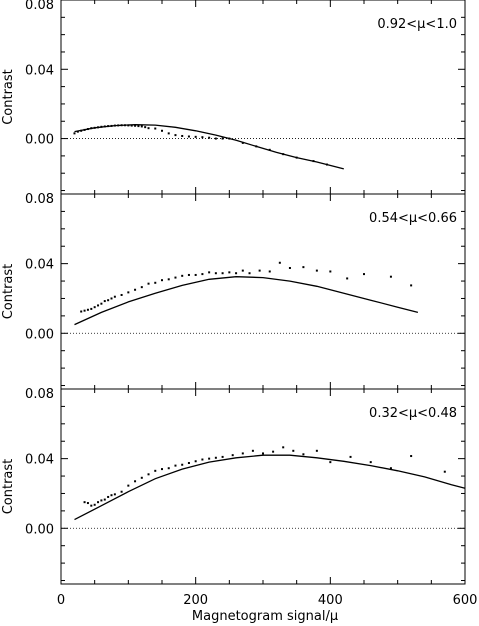 The image size is (479, 626). I want to click on x-tick-label: 600, so click(465, 600).